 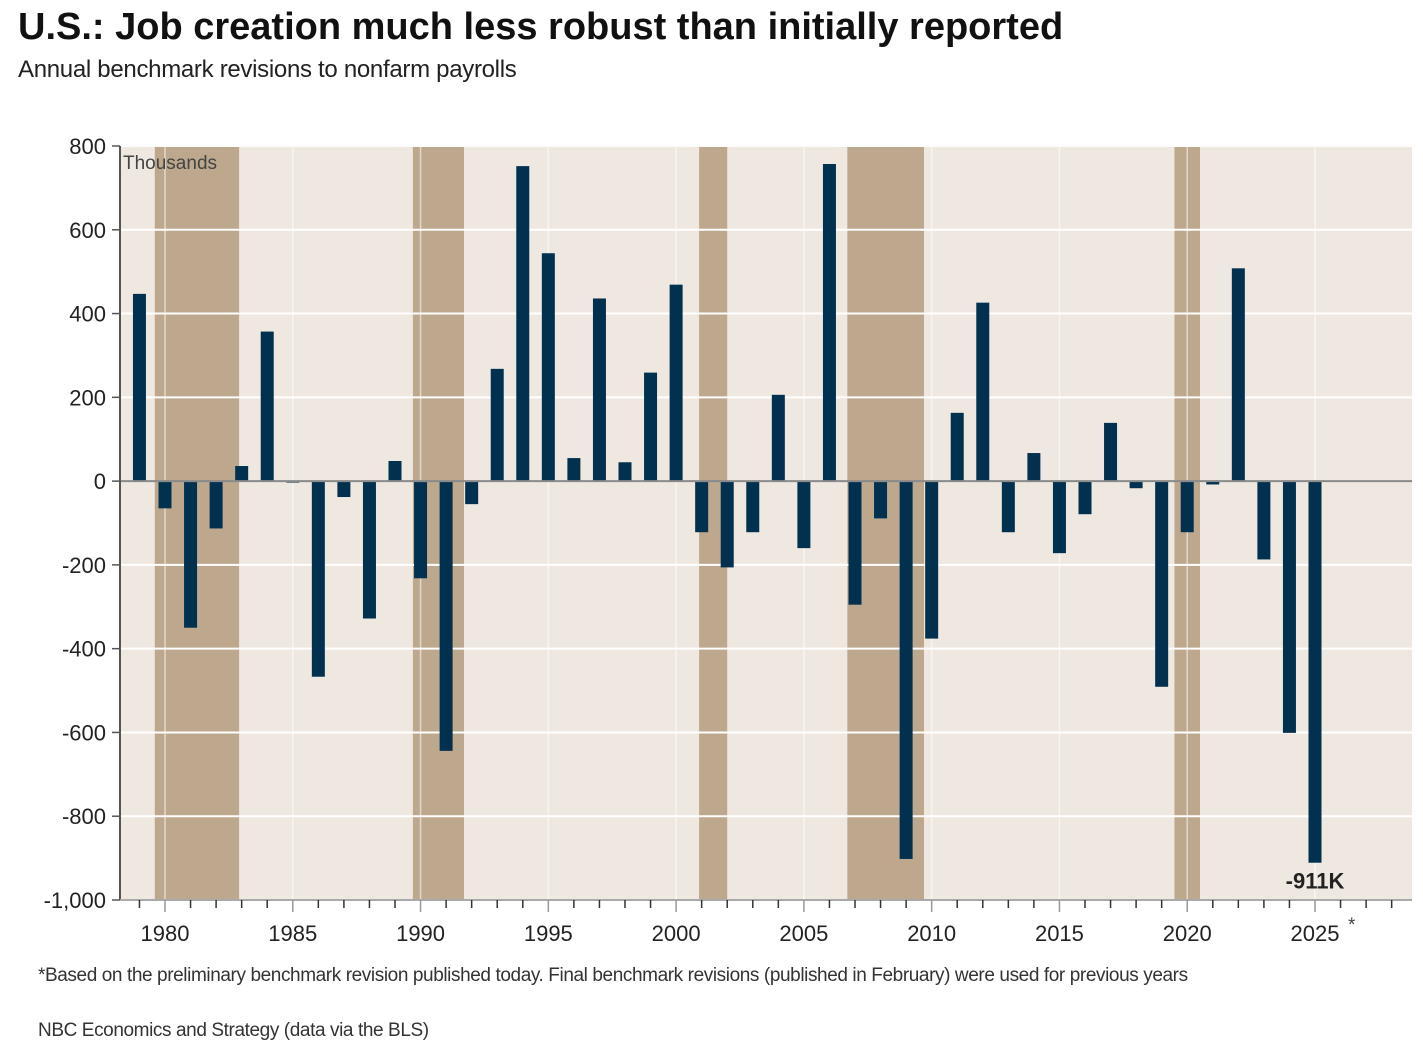 I want to click on bar-2018, so click(x=1136, y=485).